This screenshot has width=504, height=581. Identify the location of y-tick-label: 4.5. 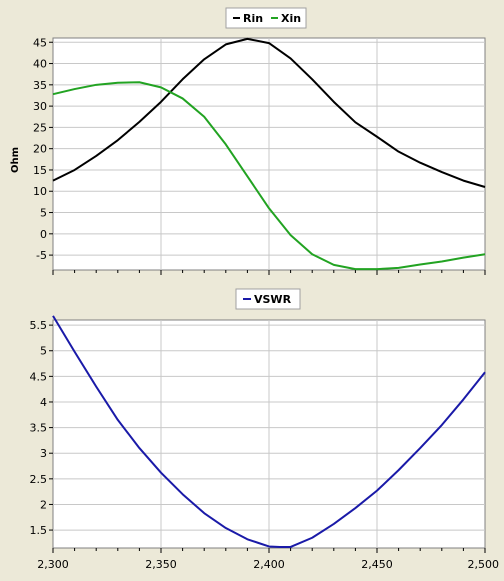
(39, 376).